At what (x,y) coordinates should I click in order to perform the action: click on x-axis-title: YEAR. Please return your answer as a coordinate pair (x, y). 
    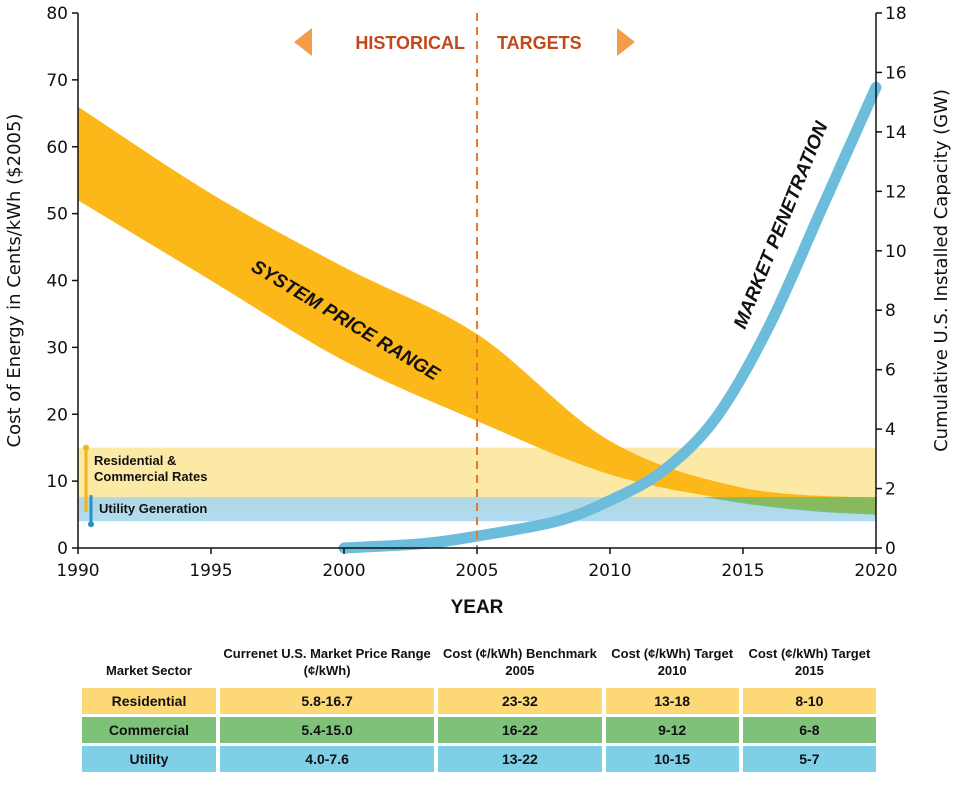
    Looking at the image, I should click on (477, 607).